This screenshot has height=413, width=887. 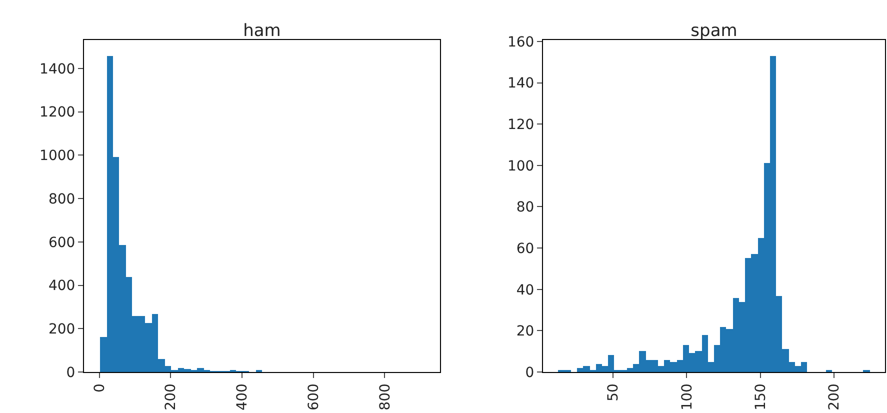 I want to click on x-tick-label: 150, so click(x=760, y=397).